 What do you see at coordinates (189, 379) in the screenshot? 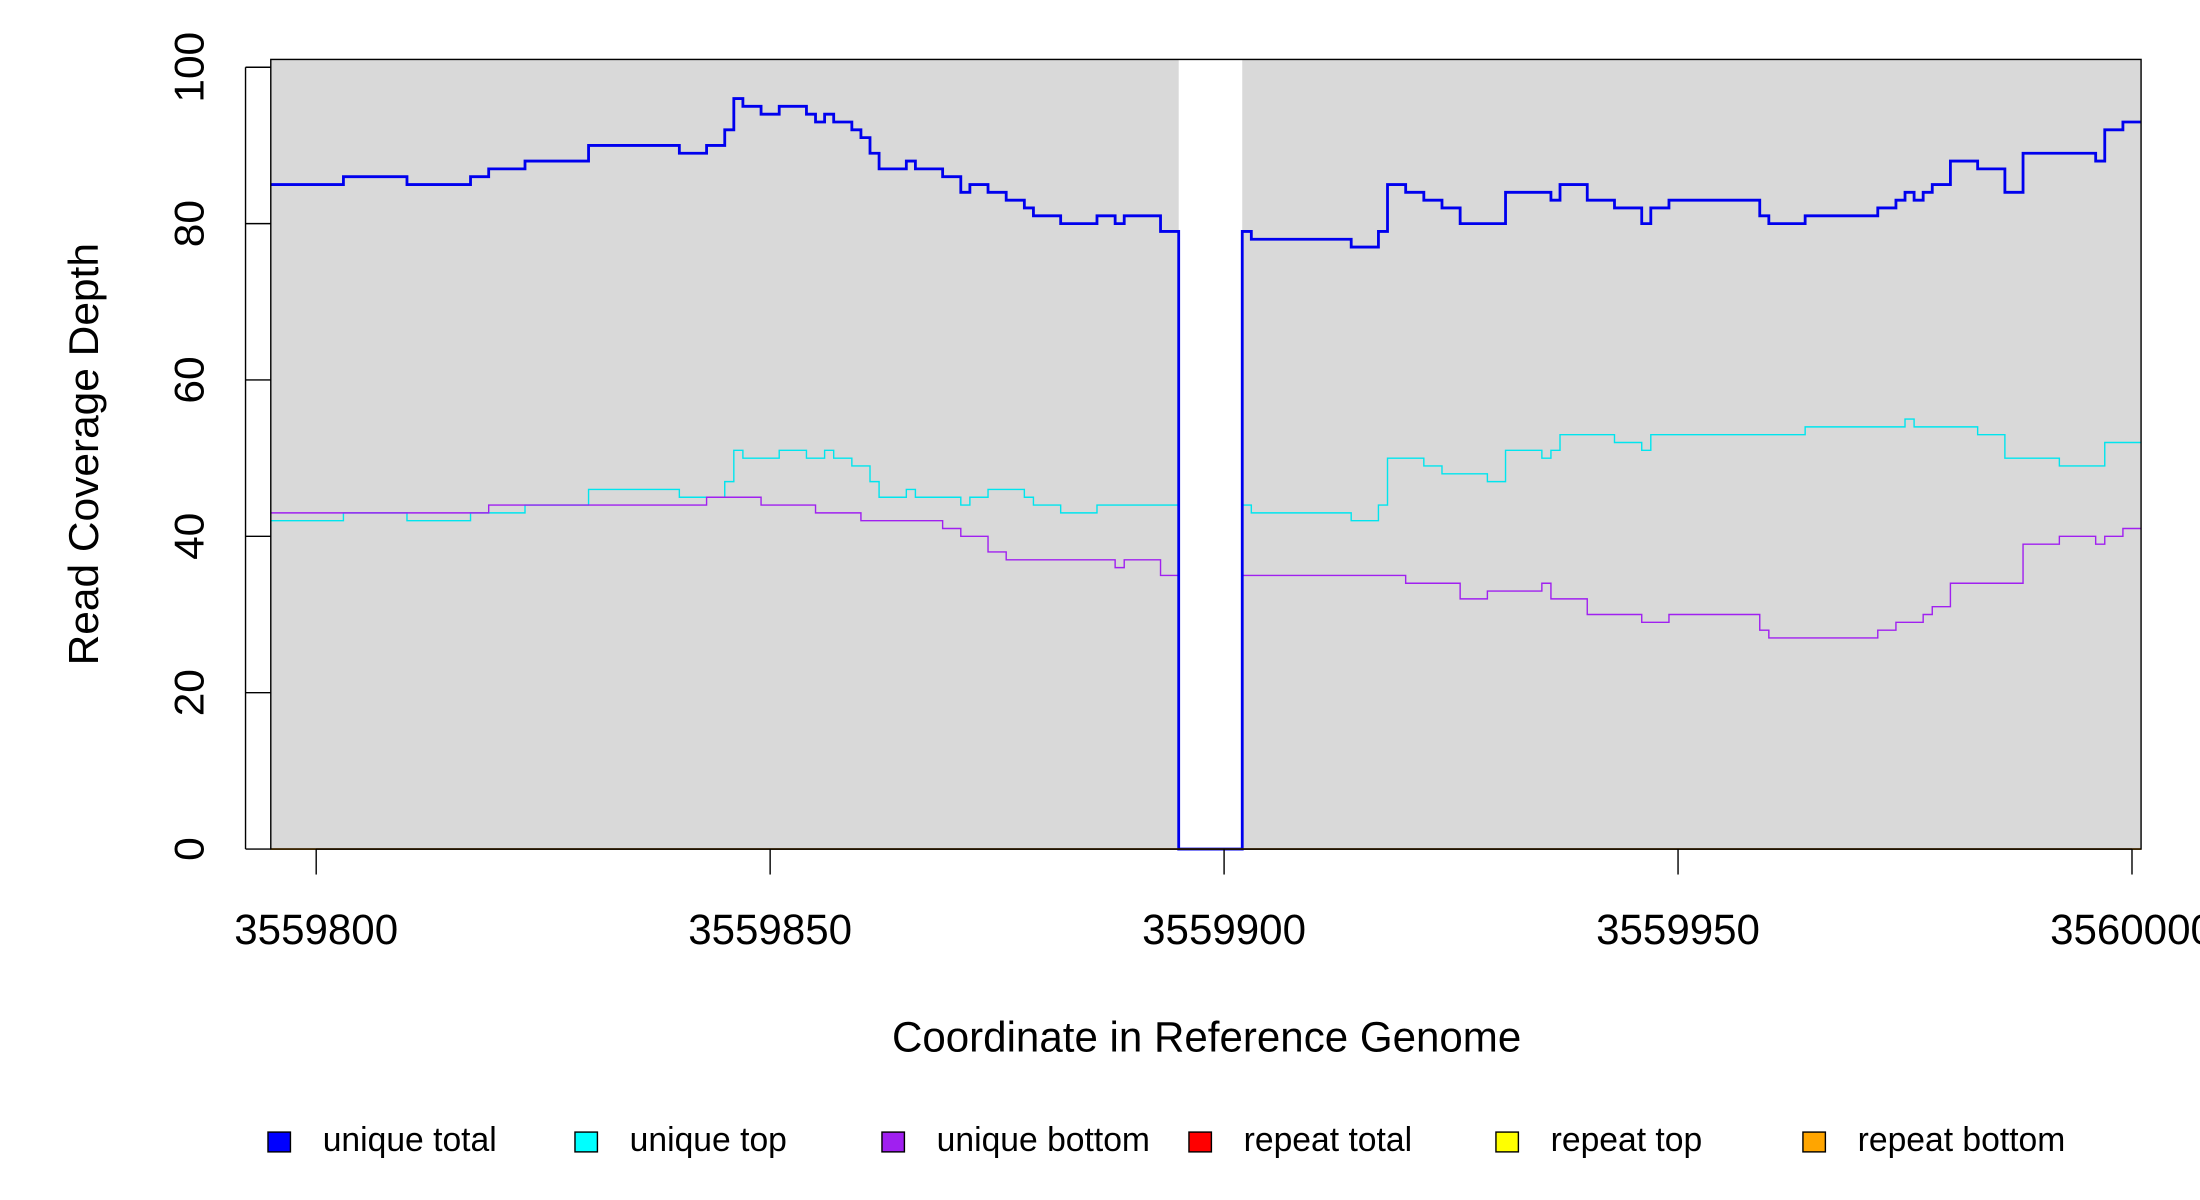
I see `y-tick-label: 60` at bounding box center [189, 379].